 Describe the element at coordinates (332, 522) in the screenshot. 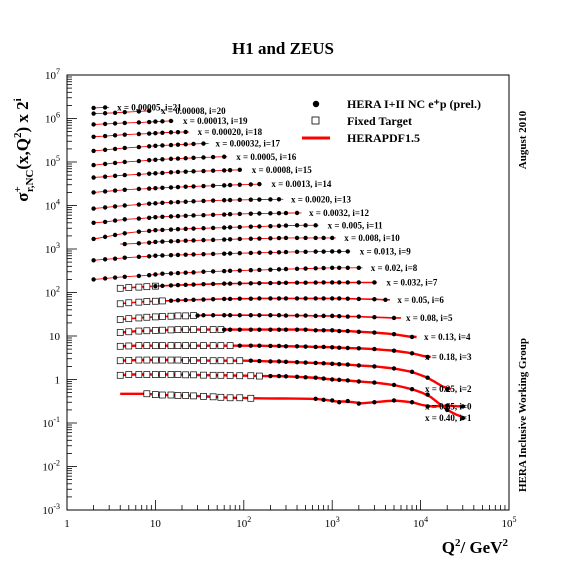

I see `x-tick-label: 103` at that location.